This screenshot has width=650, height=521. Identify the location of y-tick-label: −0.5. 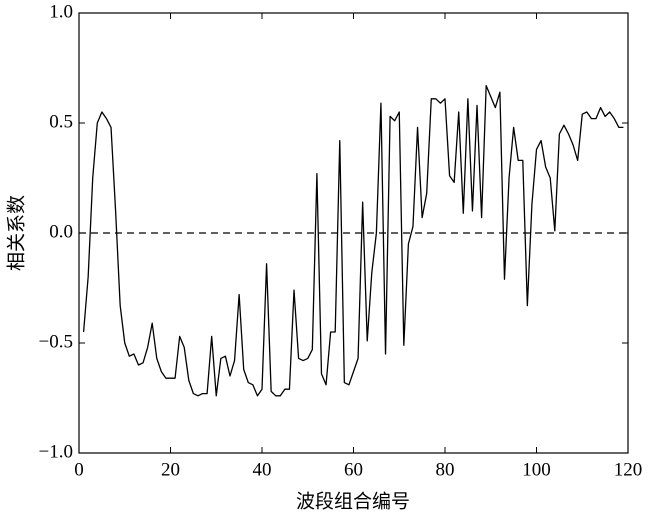
(56, 341).